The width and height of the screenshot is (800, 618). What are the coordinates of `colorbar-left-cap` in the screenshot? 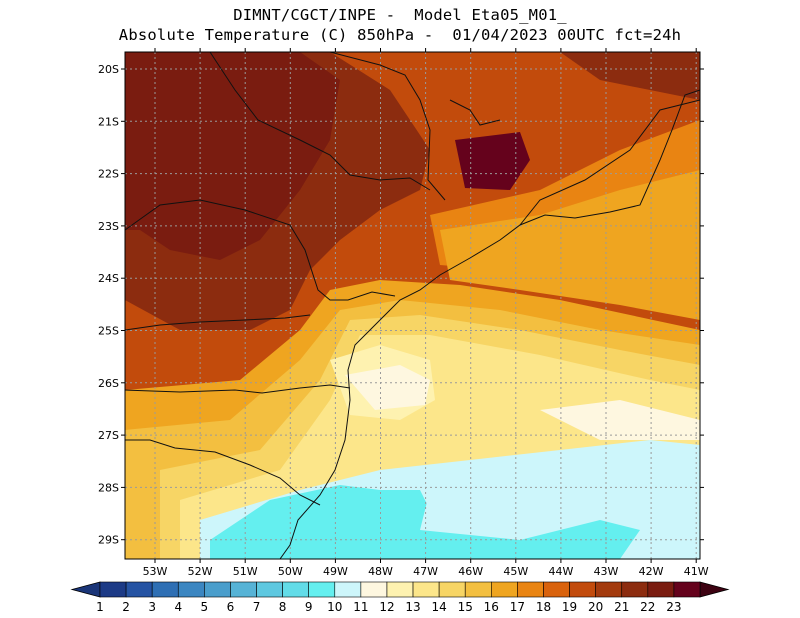 It's located at (85, 589).